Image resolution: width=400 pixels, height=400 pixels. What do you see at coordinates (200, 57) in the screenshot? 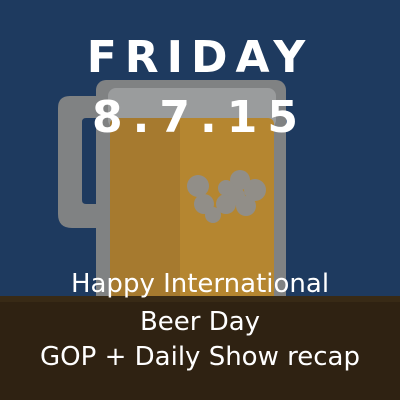
I see `day-label: FRIDAY` at bounding box center [200, 57].